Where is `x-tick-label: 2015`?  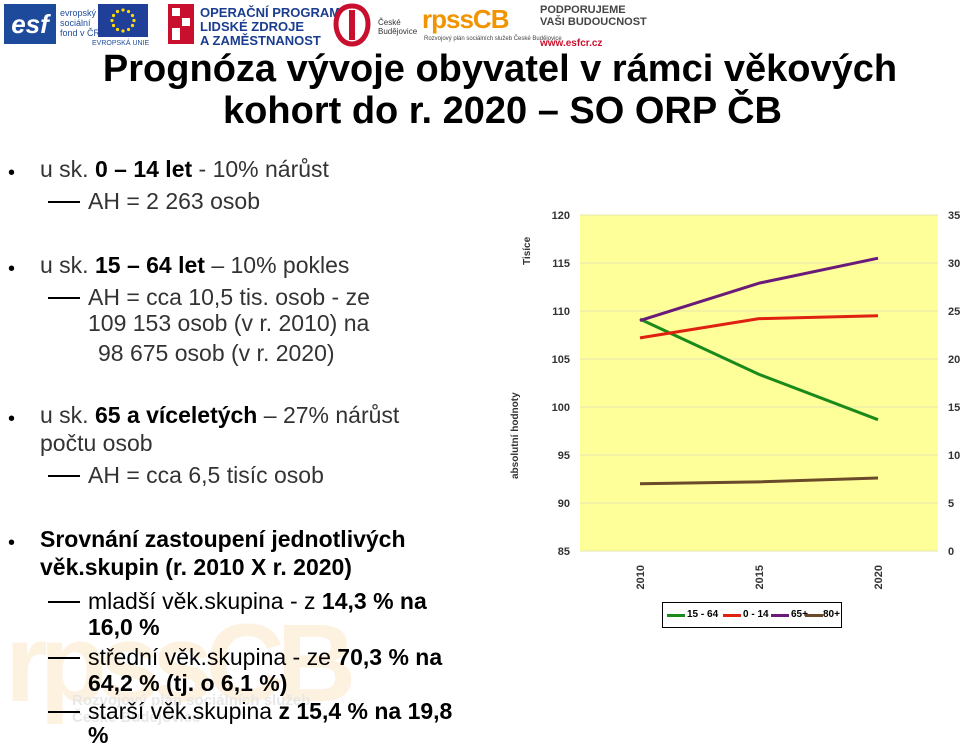
x-tick-label: 2015 is located at coordinates (760, 577).